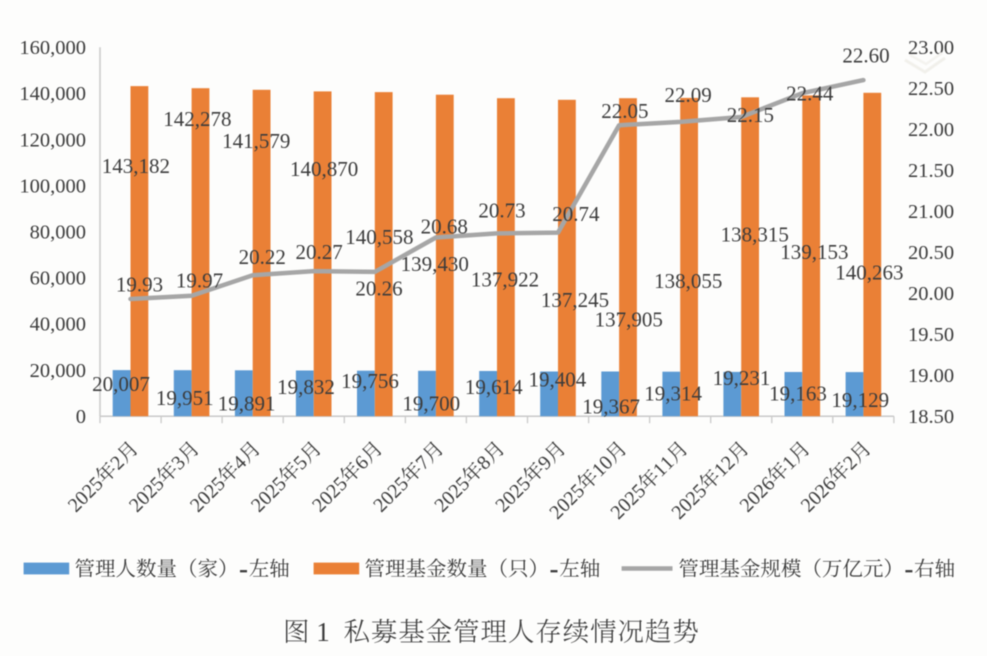 The height and width of the screenshot is (656, 987). What do you see at coordinates (931, 335) in the screenshot?
I see `svg-text: 19.50` at bounding box center [931, 335].